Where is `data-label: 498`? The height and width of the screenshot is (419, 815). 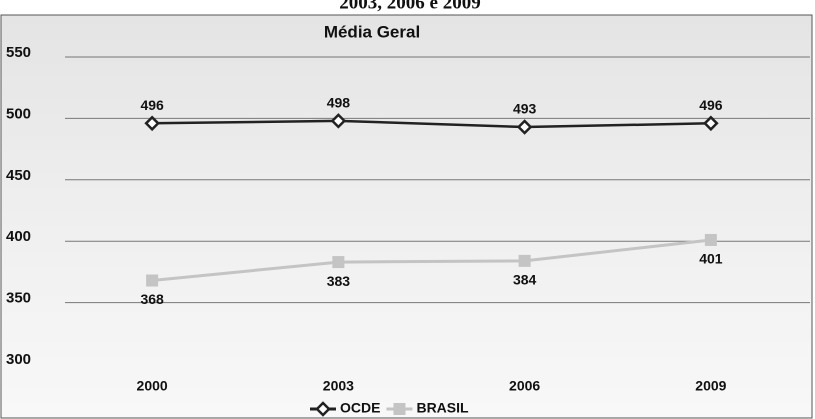
data-label: 498 is located at coordinates (339, 103).